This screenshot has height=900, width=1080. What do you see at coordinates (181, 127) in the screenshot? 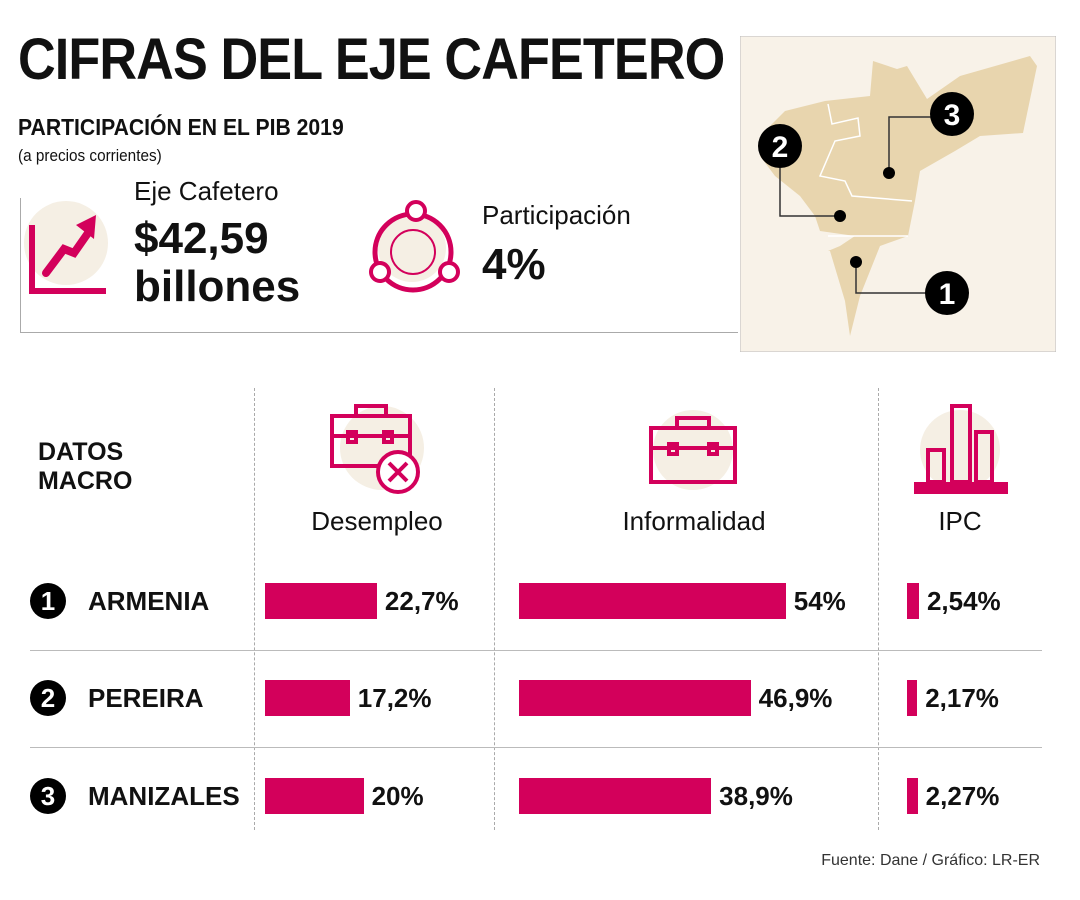
I see `subtitle: PARTICIPACIÓN EN EL PIB 2019` at bounding box center [181, 127].